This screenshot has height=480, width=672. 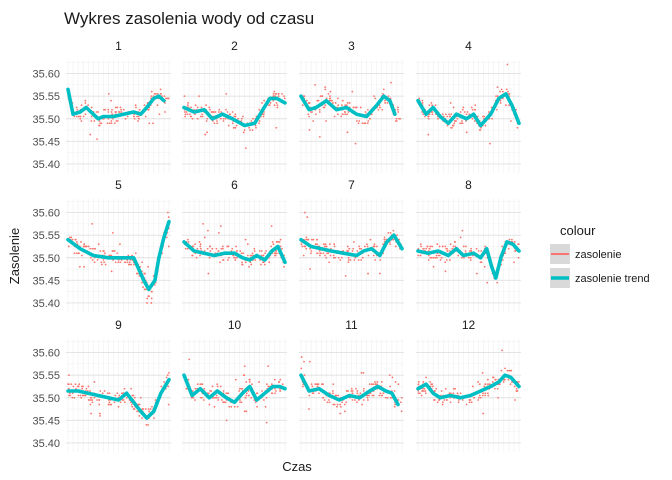 What do you see at coordinates (101, 385) in the screenshot?
I see `facet-panel-9: 9 35.40 35.45 35.50 35.55 35.60` at bounding box center [101, 385].